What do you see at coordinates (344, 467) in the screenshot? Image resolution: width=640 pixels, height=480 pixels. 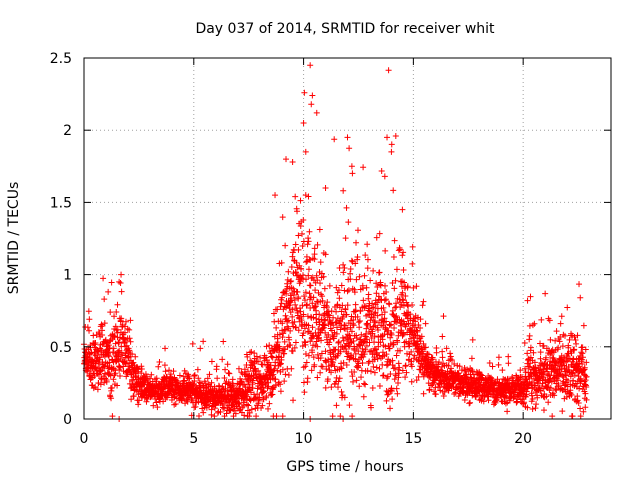 I see `x-axis-label: GPS time / hours` at bounding box center [344, 467].